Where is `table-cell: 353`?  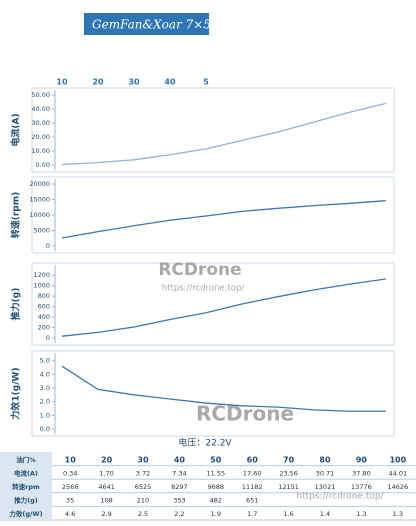 table-cell: 353 is located at coordinates (179, 501).